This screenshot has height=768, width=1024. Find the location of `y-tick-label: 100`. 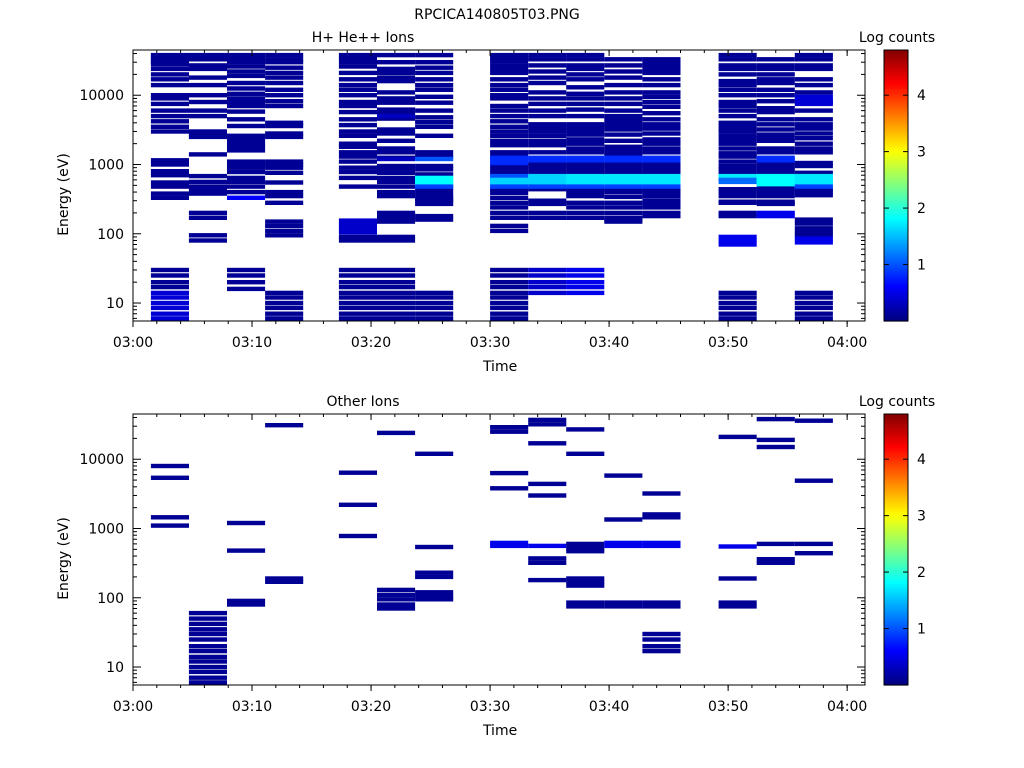

y-tick-label: 100 is located at coordinates (110, 235).